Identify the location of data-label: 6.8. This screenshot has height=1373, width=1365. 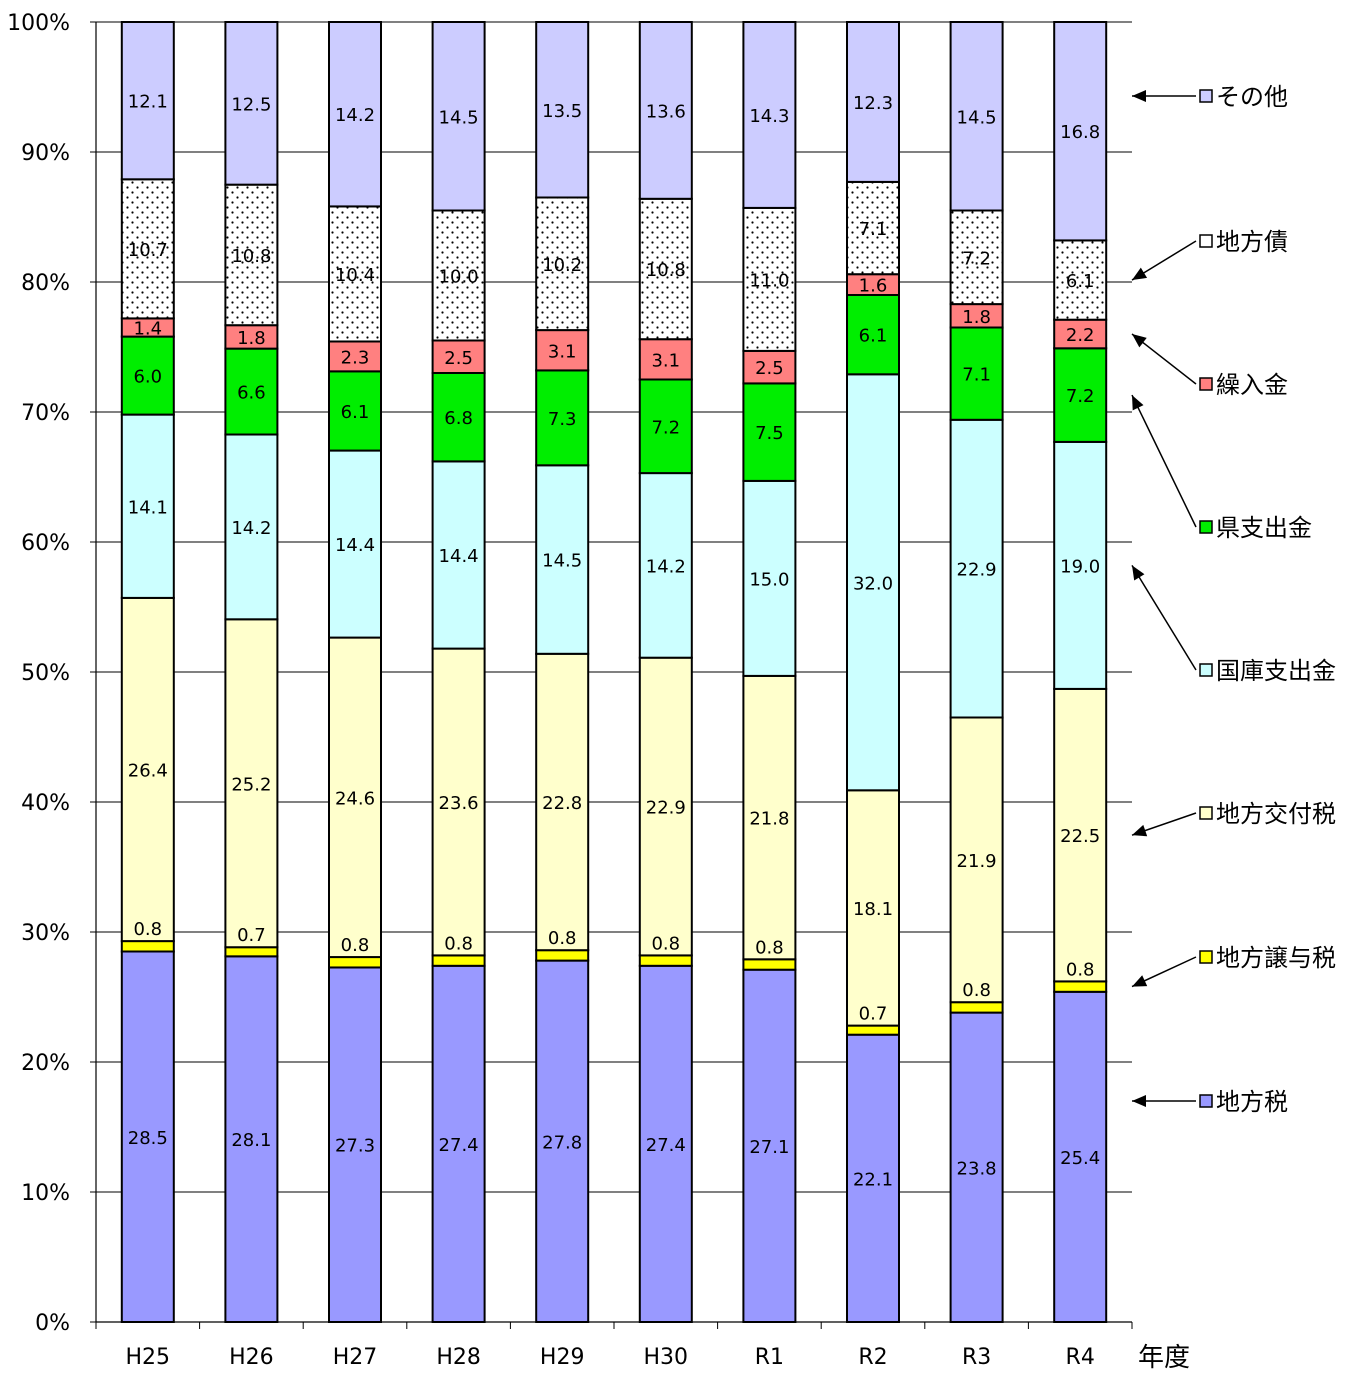
(458, 418).